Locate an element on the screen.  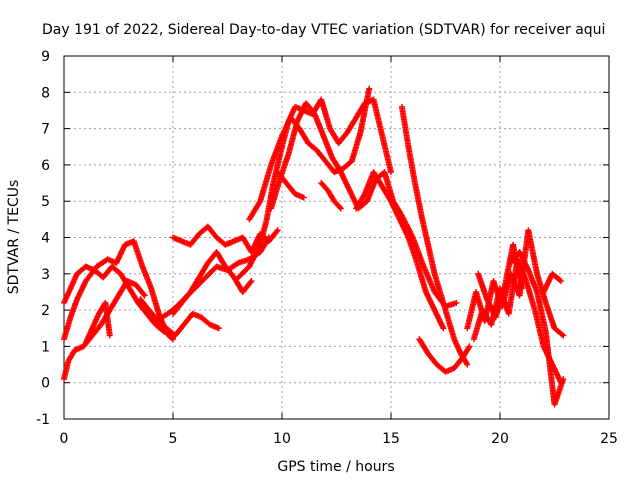
series-arc-k is located at coordinates (364, 205).